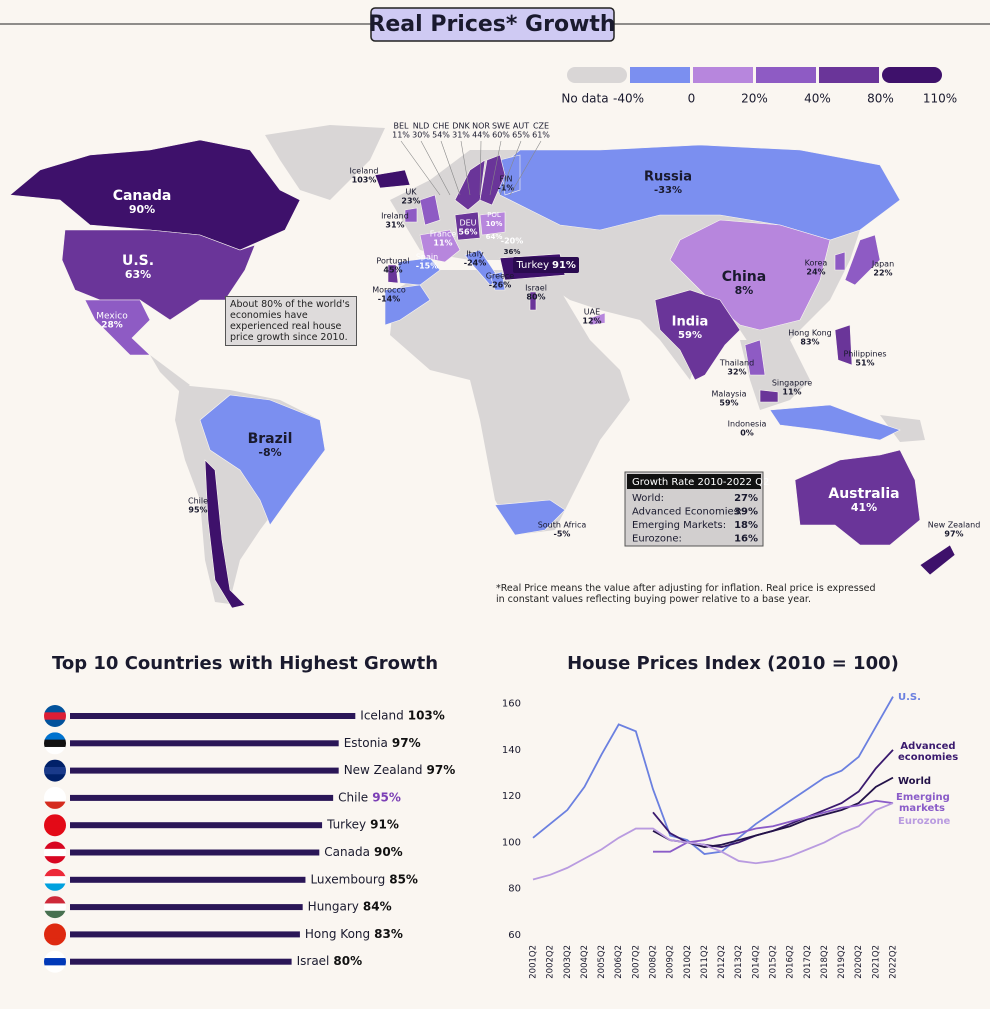 The image size is (990, 1009). What do you see at coordinates (402, 126) in the screenshot?
I see `country-name: BEL` at bounding box center [402, 126].